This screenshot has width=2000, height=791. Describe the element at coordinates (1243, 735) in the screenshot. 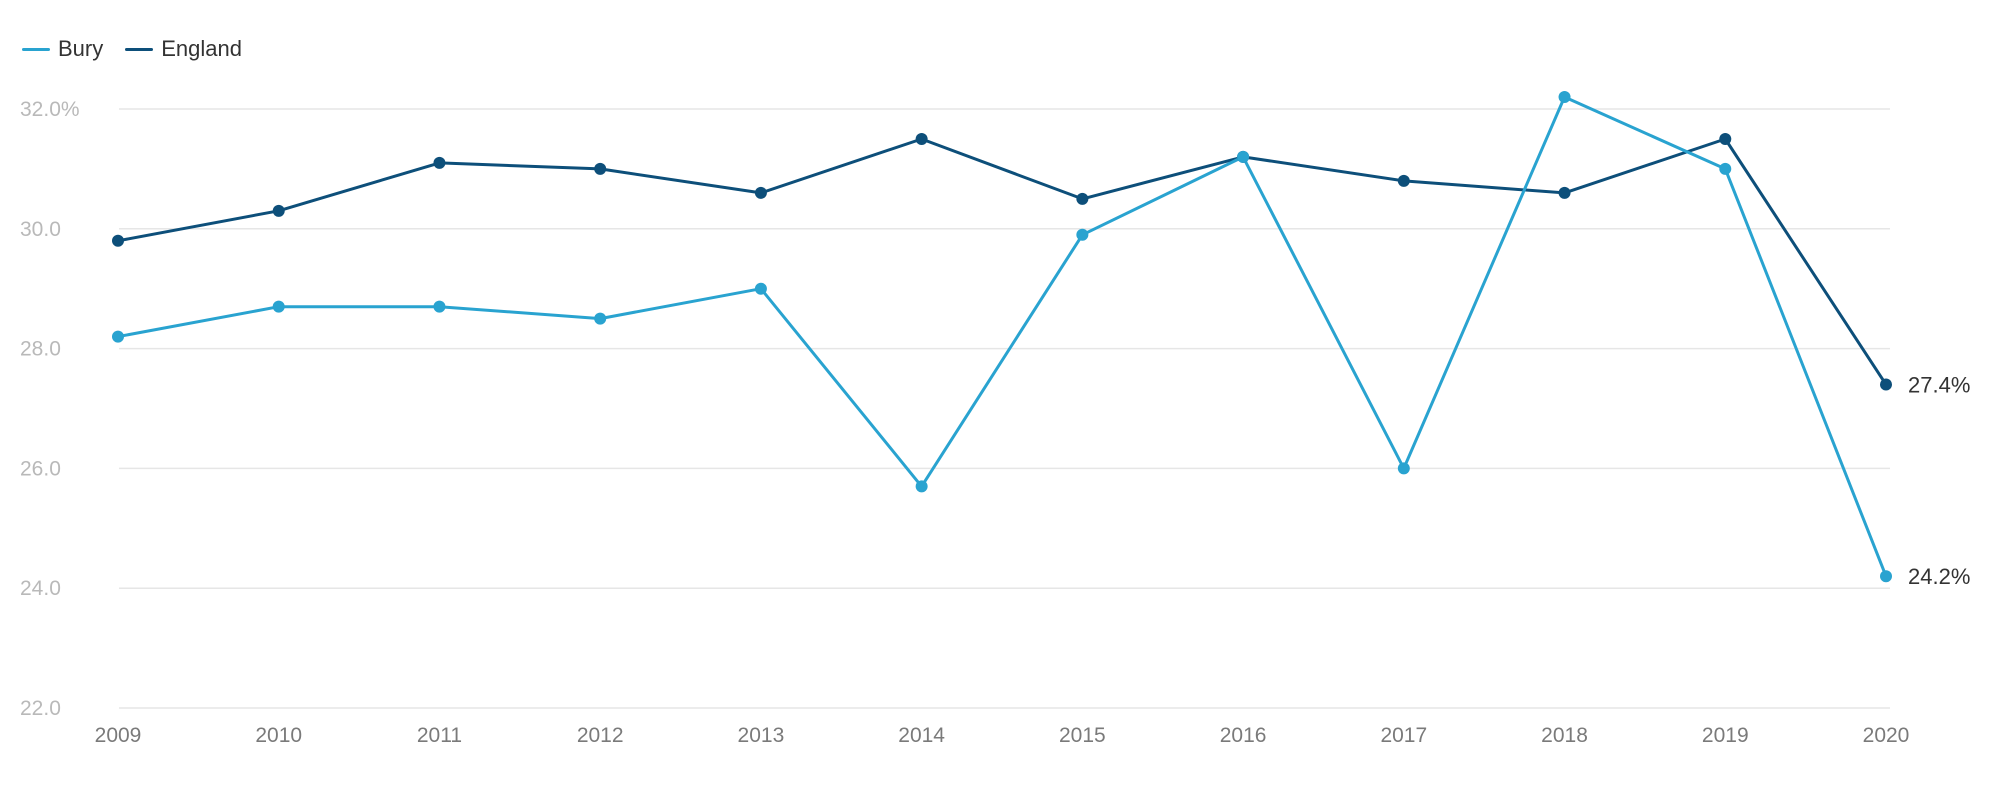

I see `x-tick-label: 2016` at that location.